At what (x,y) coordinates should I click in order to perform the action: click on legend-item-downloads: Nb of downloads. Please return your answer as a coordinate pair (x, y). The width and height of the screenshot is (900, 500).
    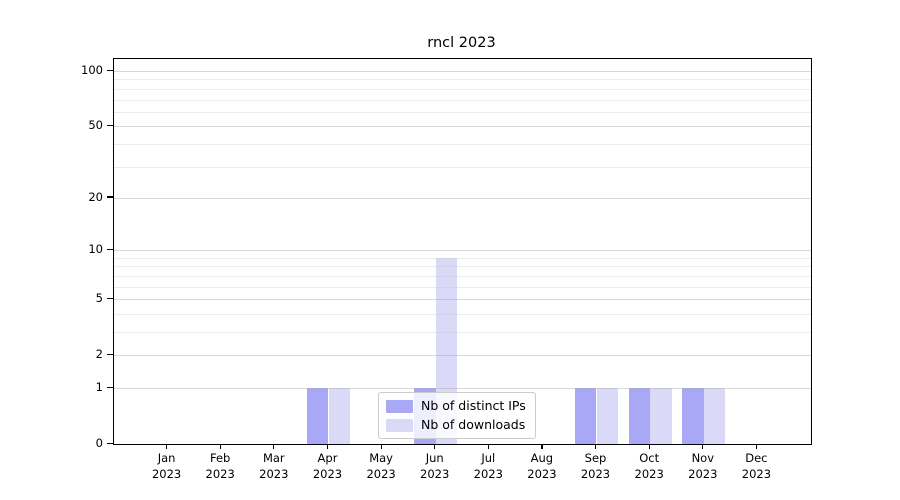
    Looking at the image, I should click on (456, 425).